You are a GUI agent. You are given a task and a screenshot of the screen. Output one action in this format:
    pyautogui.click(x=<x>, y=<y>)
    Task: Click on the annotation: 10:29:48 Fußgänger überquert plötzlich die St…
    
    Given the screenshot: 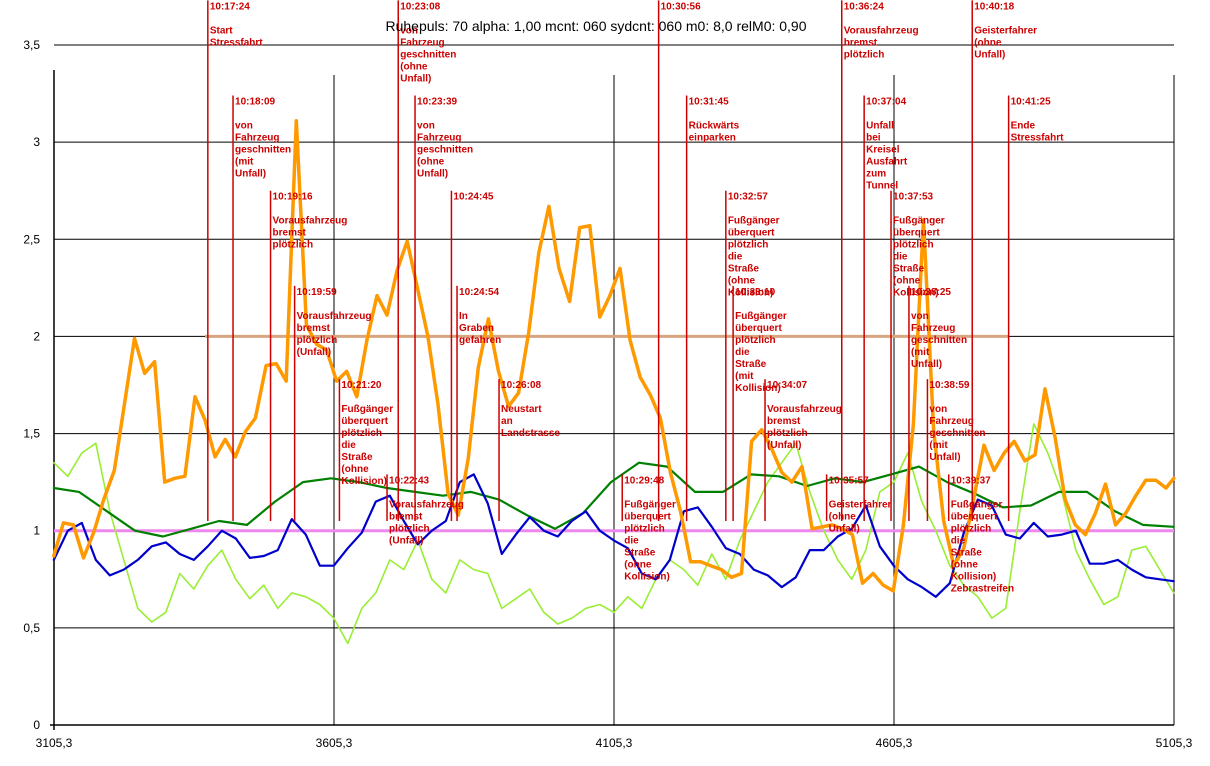 What is the action you would take?
    pyautogui.click(x=648, y=528)
    